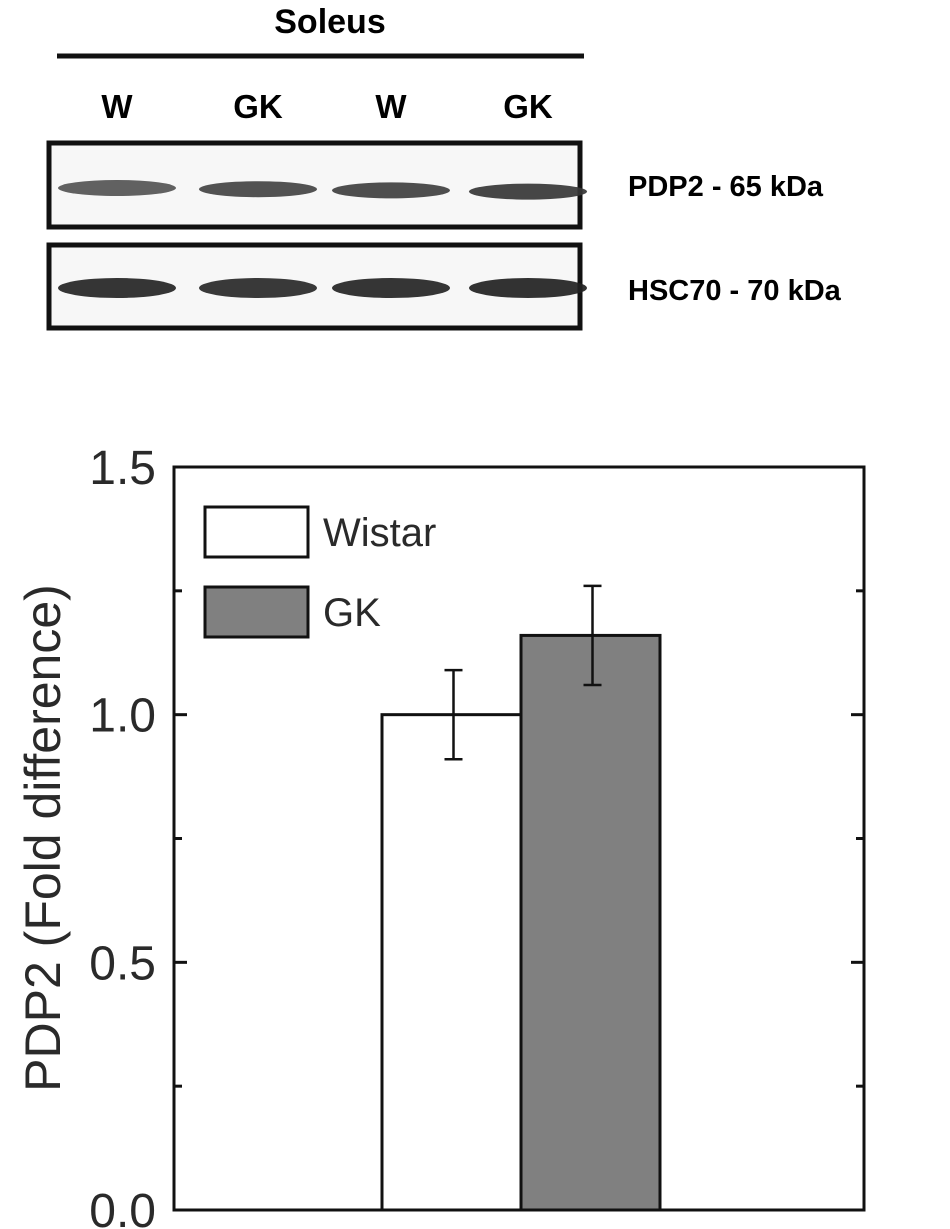 Image resolution: width=950 pixels, height=1229 pixels. Describe the element at coordinates (523, 672) in the screenshot. I see `error-bars` at that location.